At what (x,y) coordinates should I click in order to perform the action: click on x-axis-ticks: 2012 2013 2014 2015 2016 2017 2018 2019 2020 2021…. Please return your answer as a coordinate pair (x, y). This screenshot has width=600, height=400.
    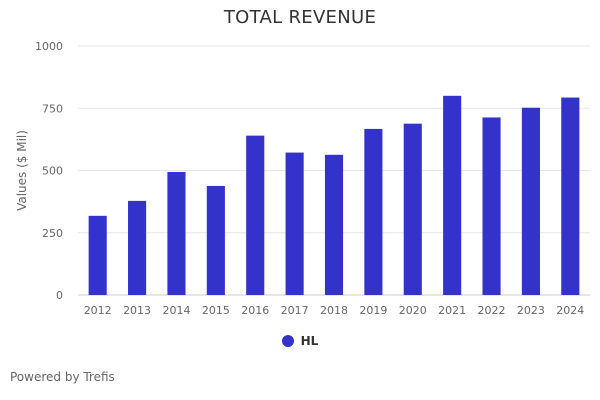
    Looking at the image, I should click on (334, 310).